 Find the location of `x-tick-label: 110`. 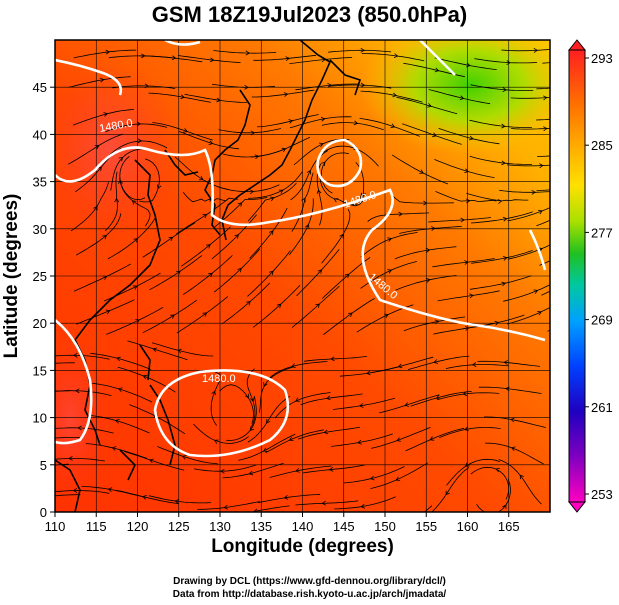

x-tick-label: 110 is located at coordinates (55, 526).